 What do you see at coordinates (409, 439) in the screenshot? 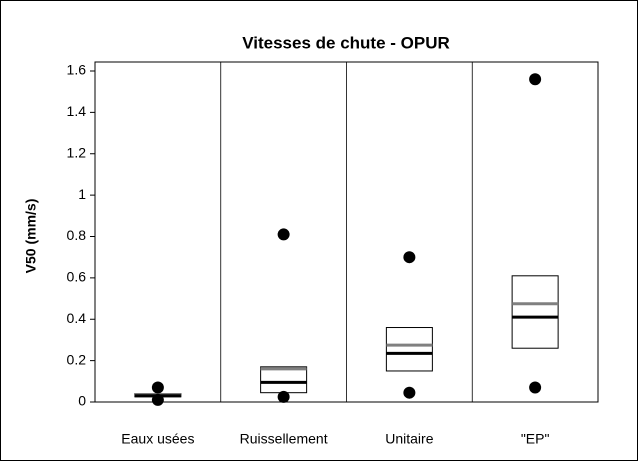
I see `x-tick-label: Unitaire` at bounding box center [409, 439].